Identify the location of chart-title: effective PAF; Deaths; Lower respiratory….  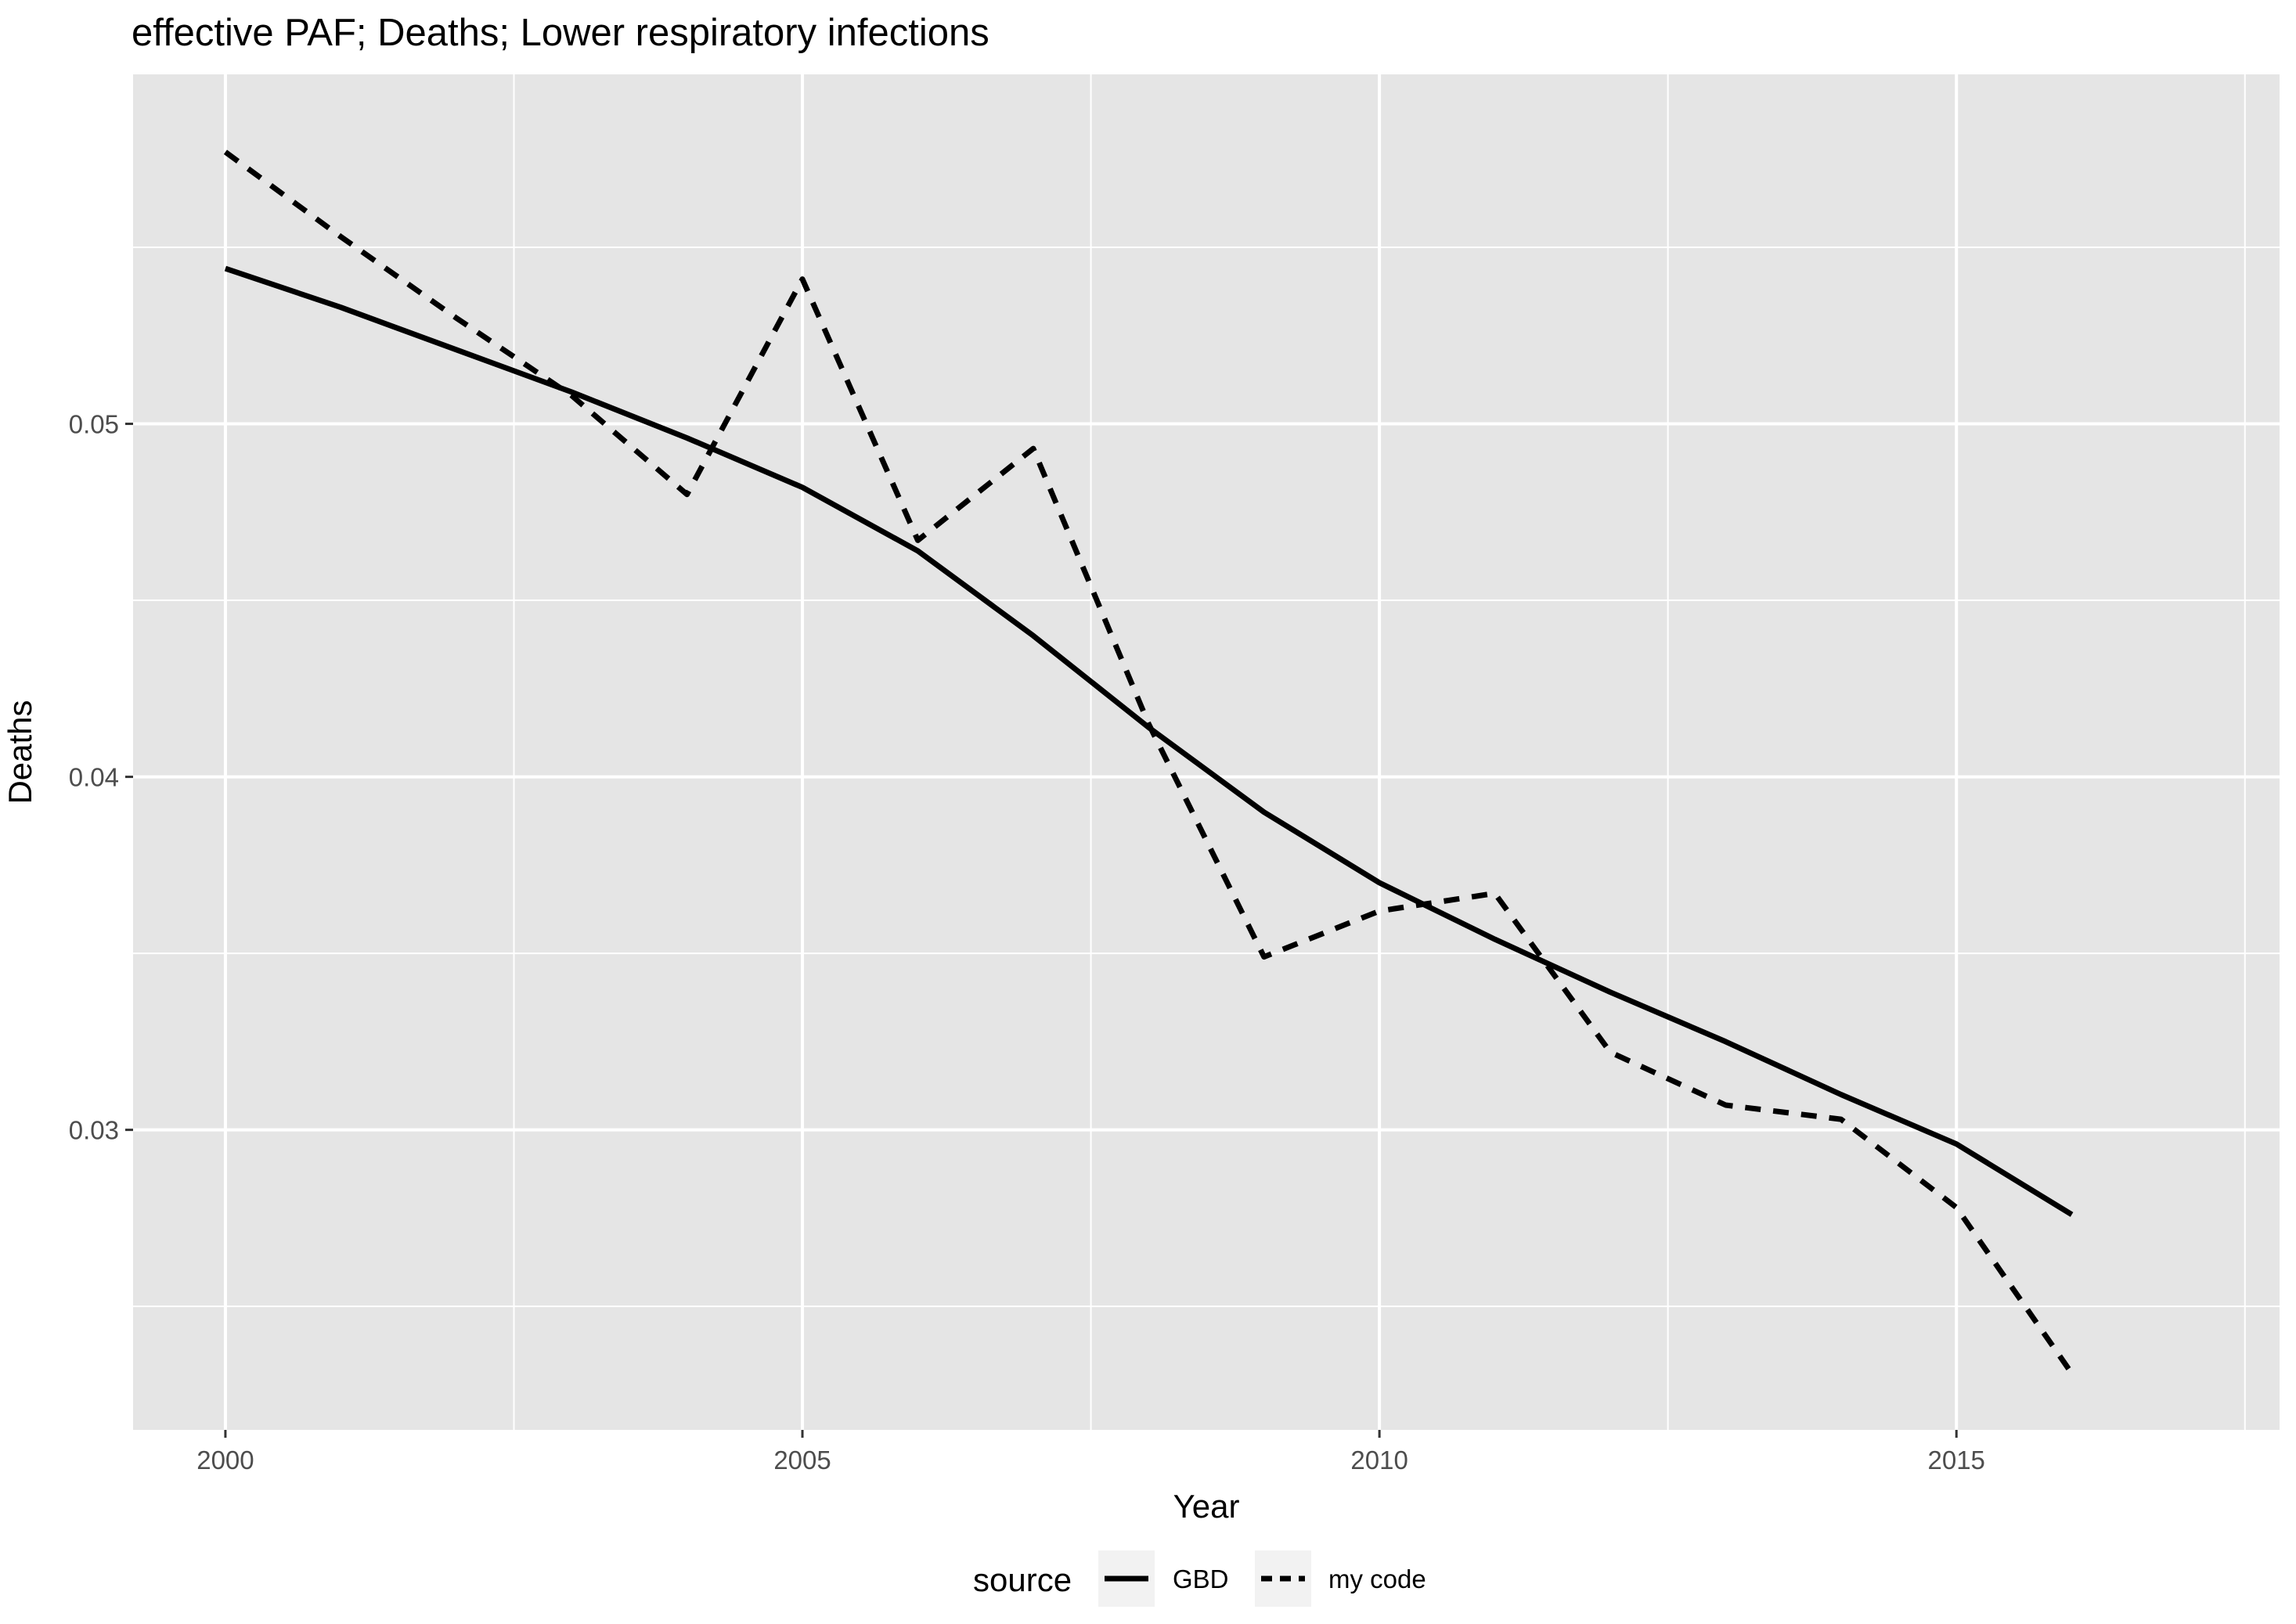
(560, 33).